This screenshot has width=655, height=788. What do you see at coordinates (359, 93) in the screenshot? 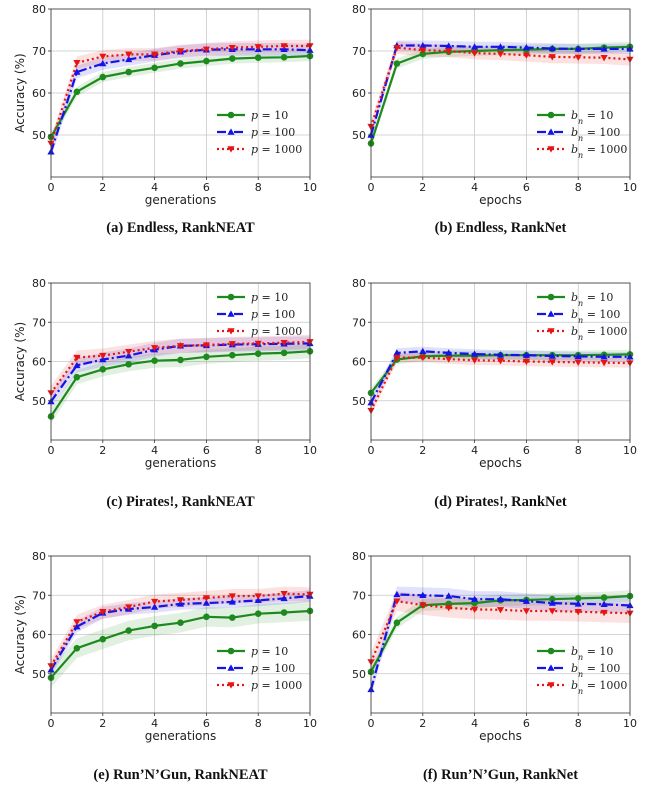
I see `y-tick-label: 60` at bounding box center [359, 93].